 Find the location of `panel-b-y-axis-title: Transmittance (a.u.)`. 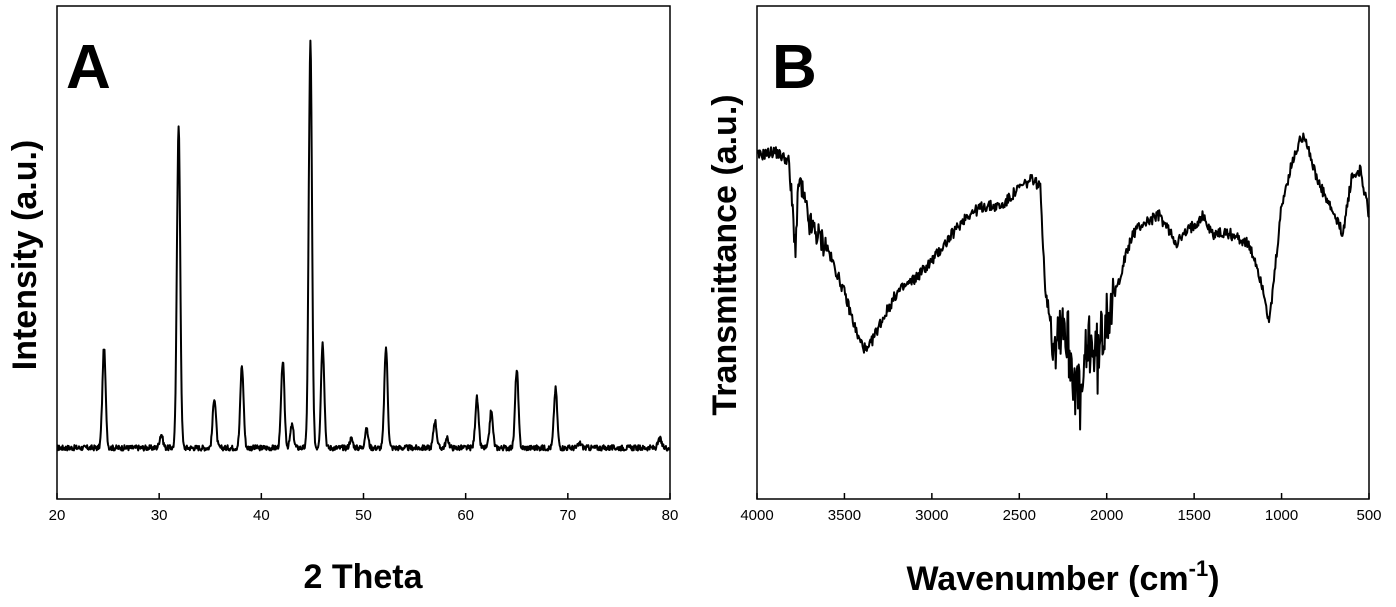

panel-b-y-axis-title: Transmittance (a.u.) is located at coordinates (725, 254).